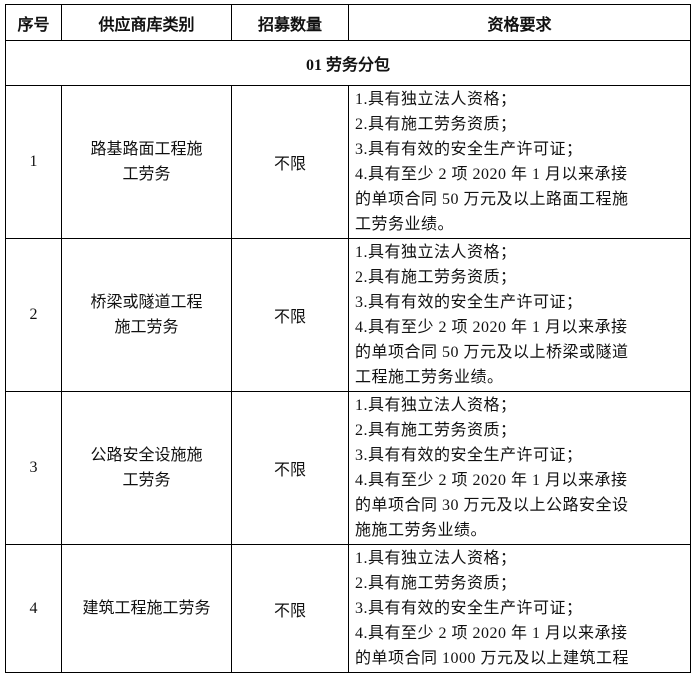 Image resolution: width=694 pixels, height=673 pixels. I want to click on requirement-line: 工劳务业绩。, so click(405, 224).